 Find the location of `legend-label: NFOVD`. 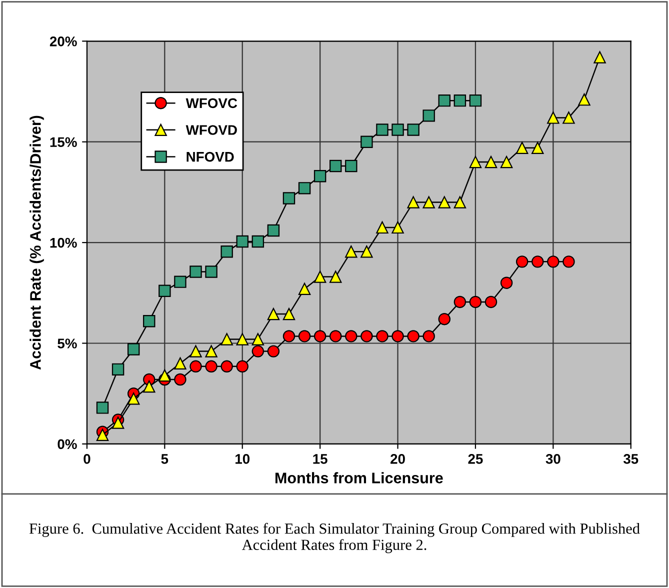

legend-label: NFOVD is located at coordinates (210, 157).